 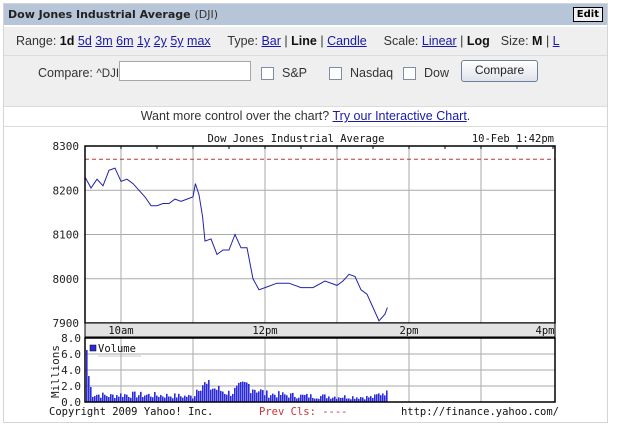 I want to click on range-2y: 2y, so click(x=160, y=41).